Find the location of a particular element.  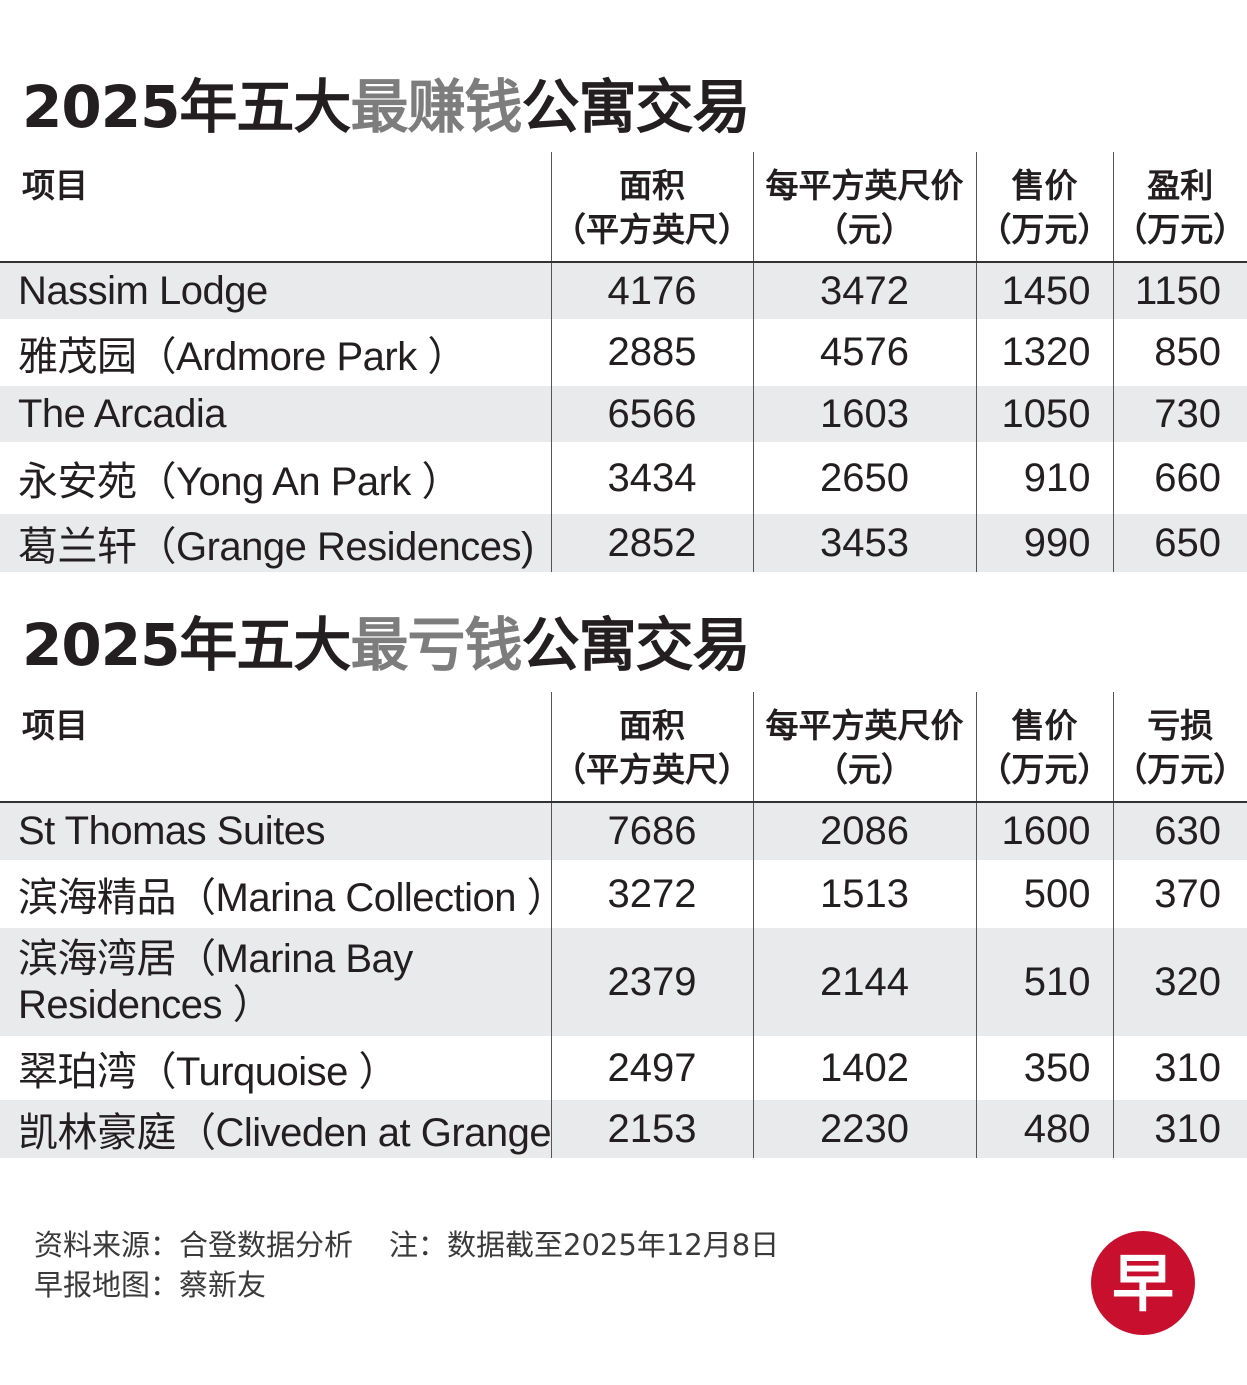

cell-result: 1150 is located at coordinates (1179, 290).